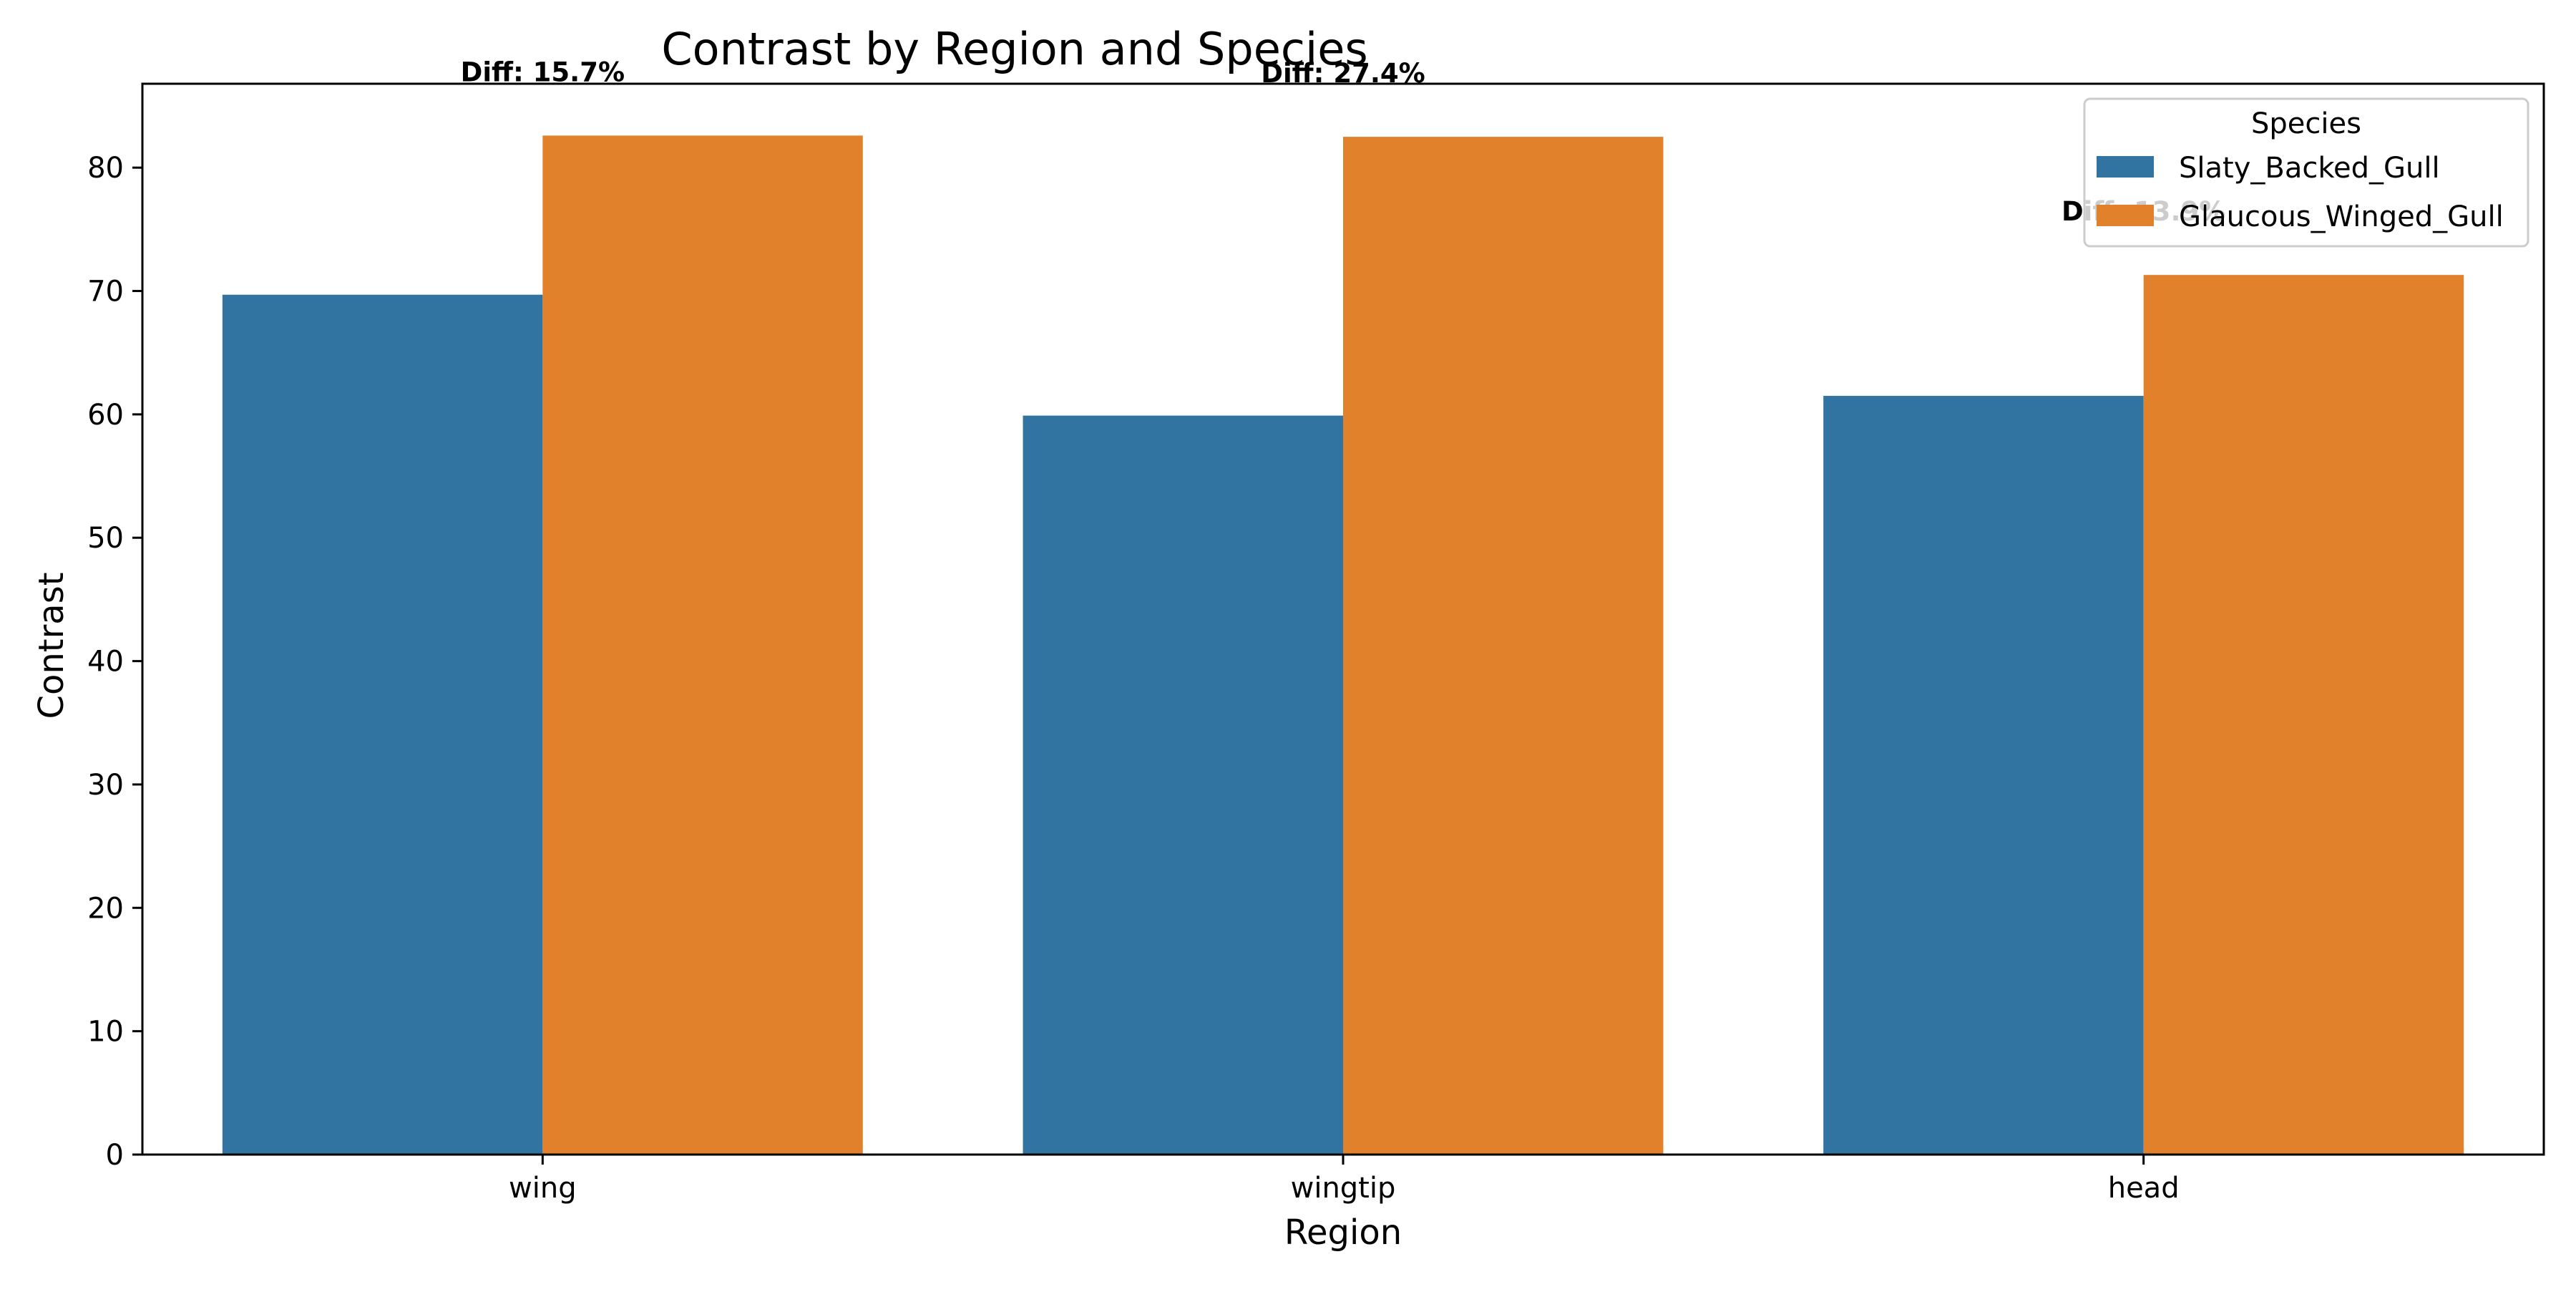  Describe the element at coordinates (2125, 215) in the screenshot. I see `legend-swatch-glaucous-winged-gull` at that location.